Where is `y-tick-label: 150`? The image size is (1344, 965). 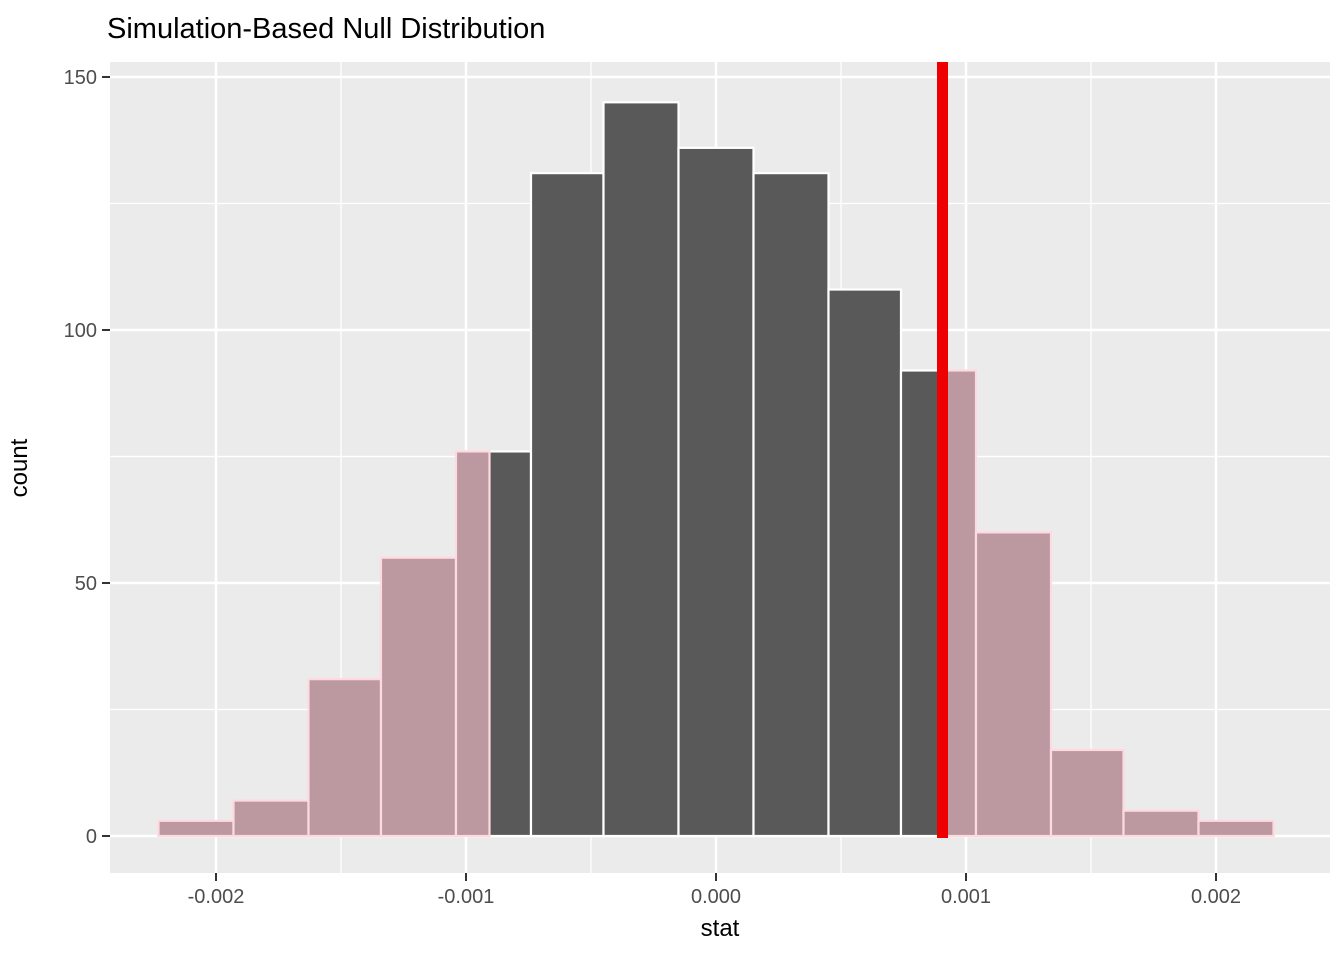
y-tick-label: 150 is located at coordinates (80, 78).